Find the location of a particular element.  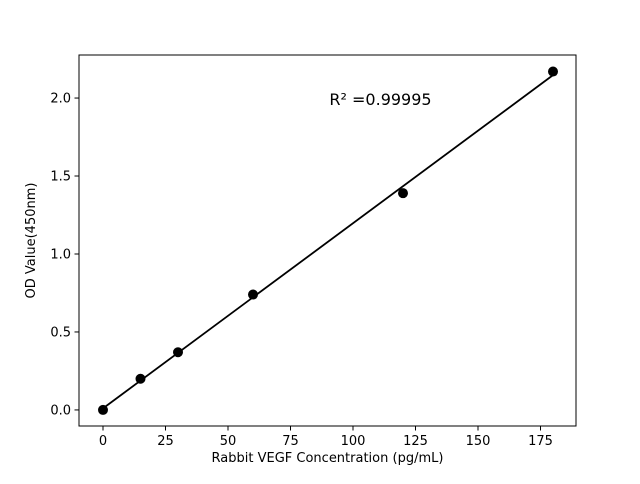

y-axis-label: OD Value(450nm) is located at coordinates (31, 241).